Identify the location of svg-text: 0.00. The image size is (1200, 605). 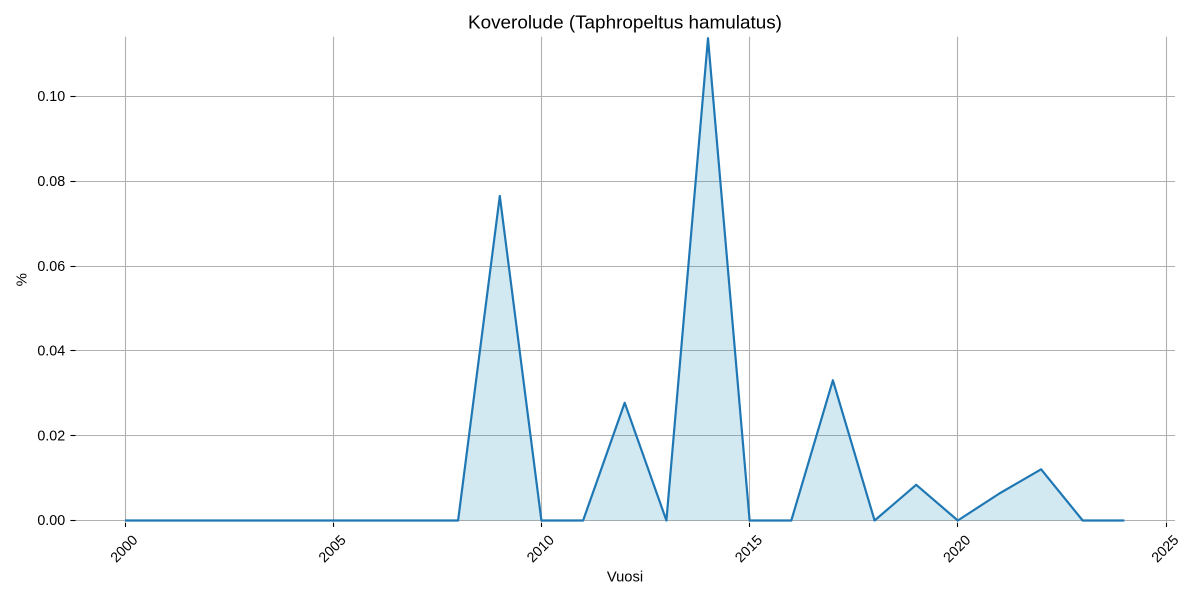
(51, 521).